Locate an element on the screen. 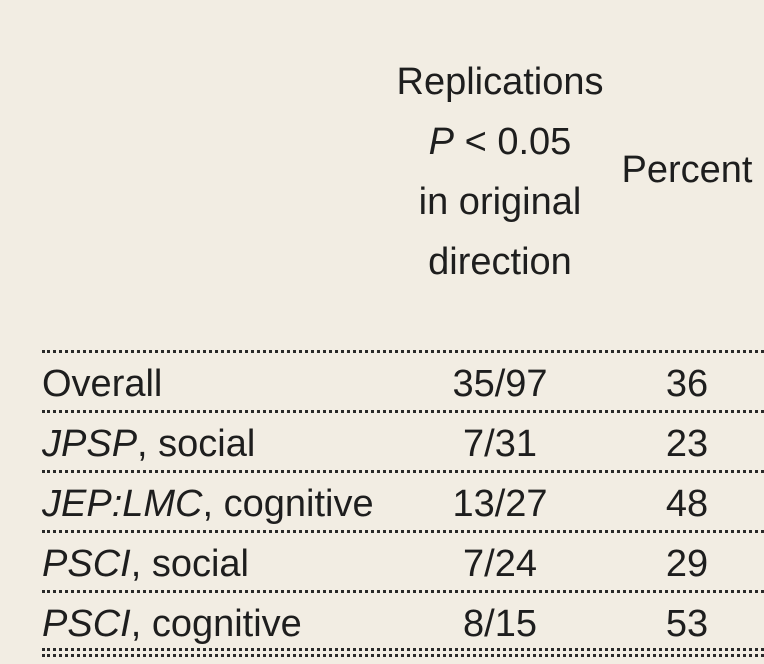 The height and width of the screenshot is (664, 764). header-line-replications: Replications is located at coordinates (500, 82).